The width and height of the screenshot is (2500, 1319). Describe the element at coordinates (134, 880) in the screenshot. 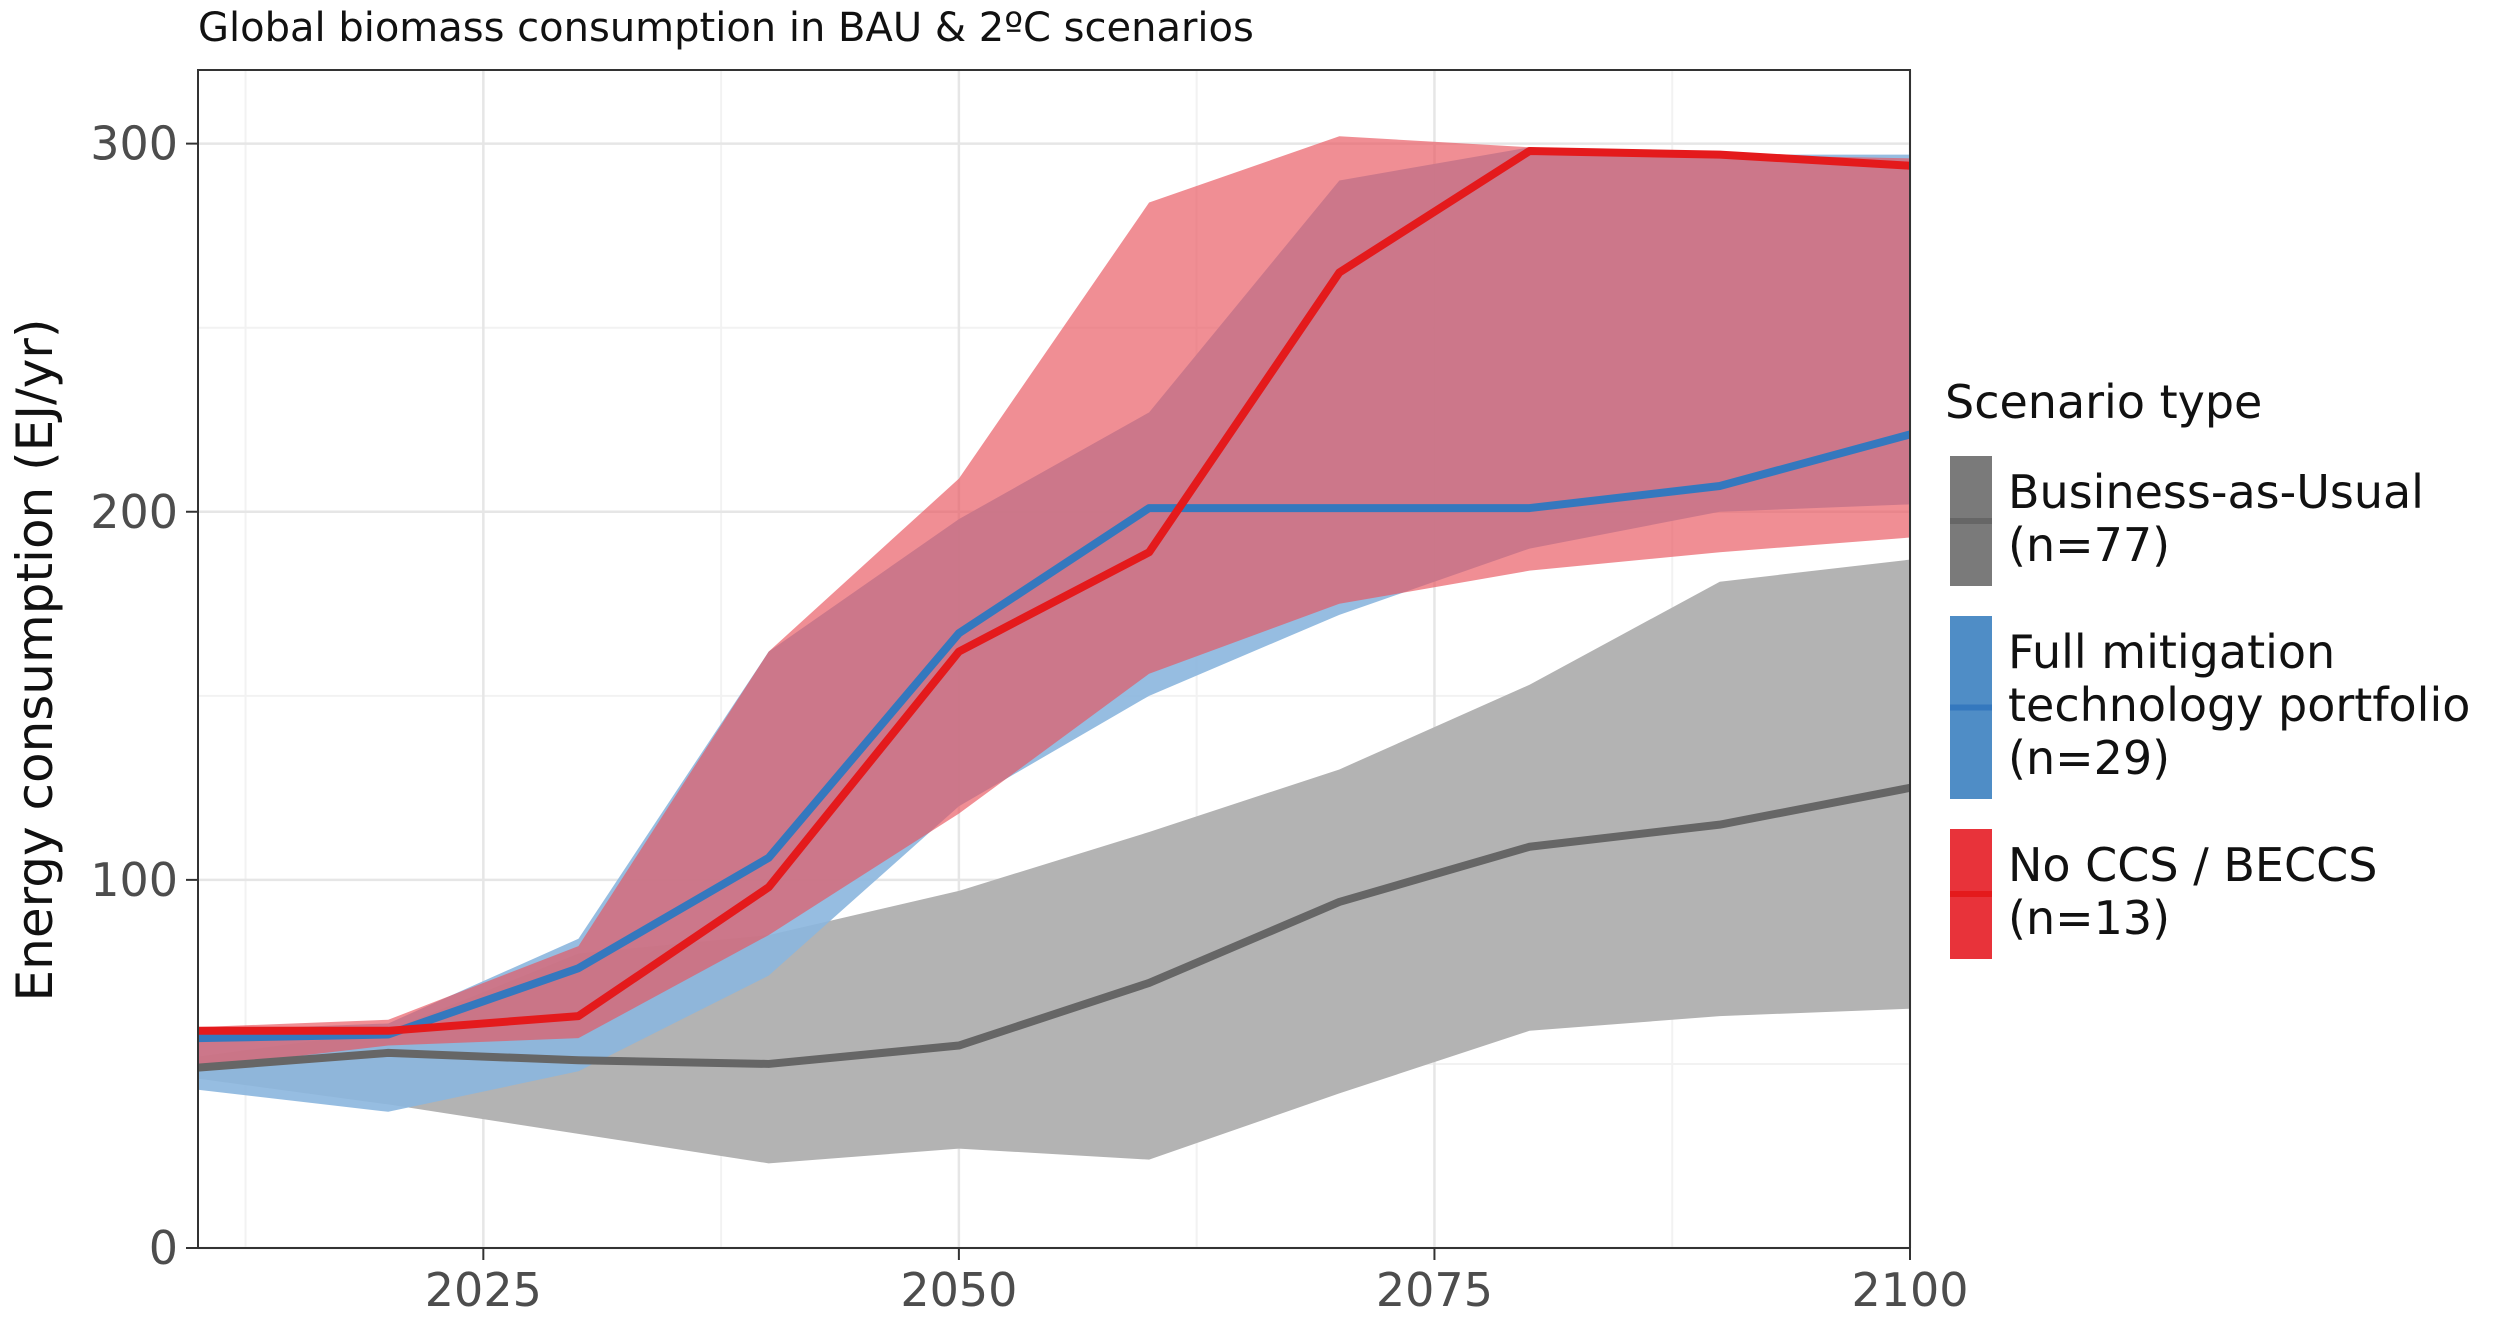

I see `y-tick-label: 100` at that location.